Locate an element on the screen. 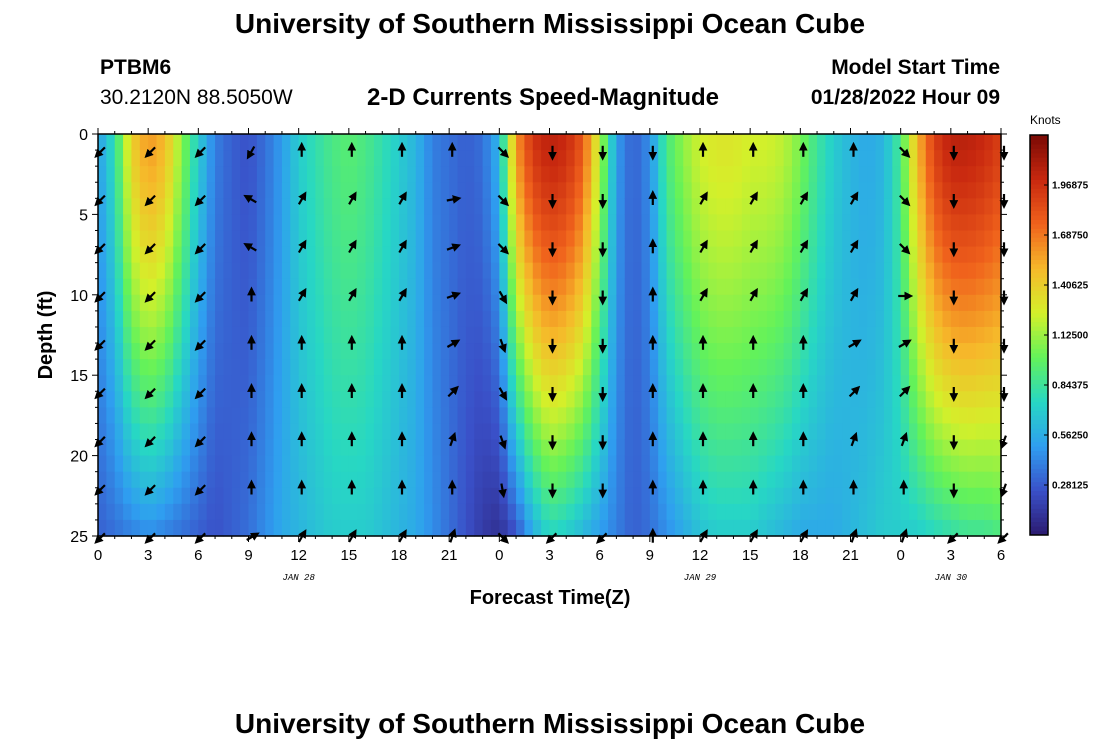  y-tick-label: 15 is located at coordinates (79, 376).